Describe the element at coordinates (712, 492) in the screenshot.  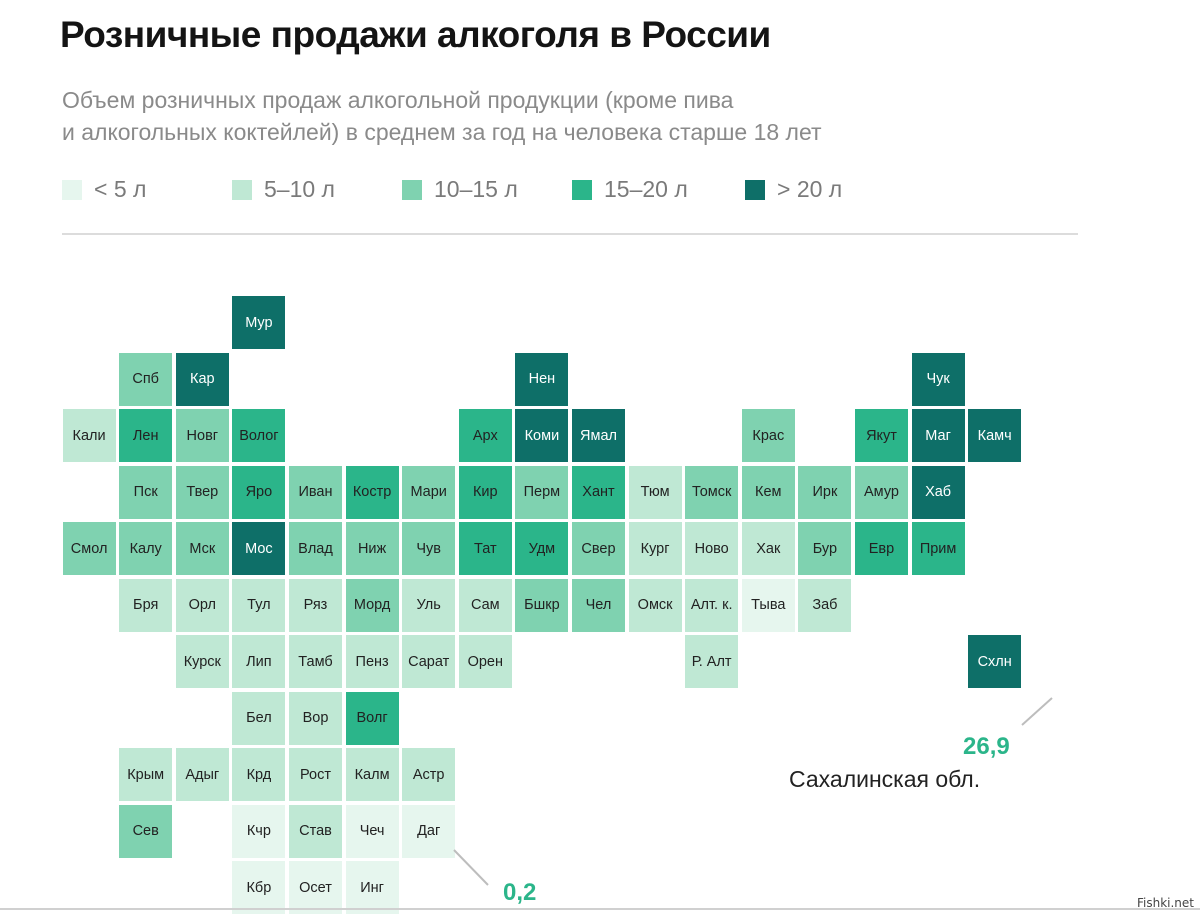
I see `region-tile: Томск` at that location.